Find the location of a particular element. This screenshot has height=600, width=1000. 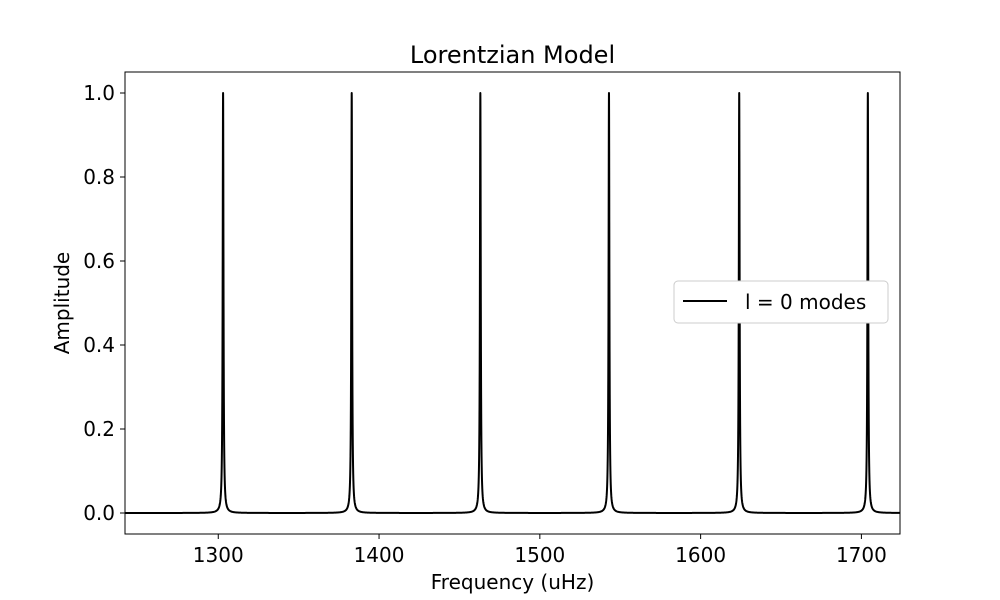

y-tick-label: 0.8 is located at coordinates (99, 177).